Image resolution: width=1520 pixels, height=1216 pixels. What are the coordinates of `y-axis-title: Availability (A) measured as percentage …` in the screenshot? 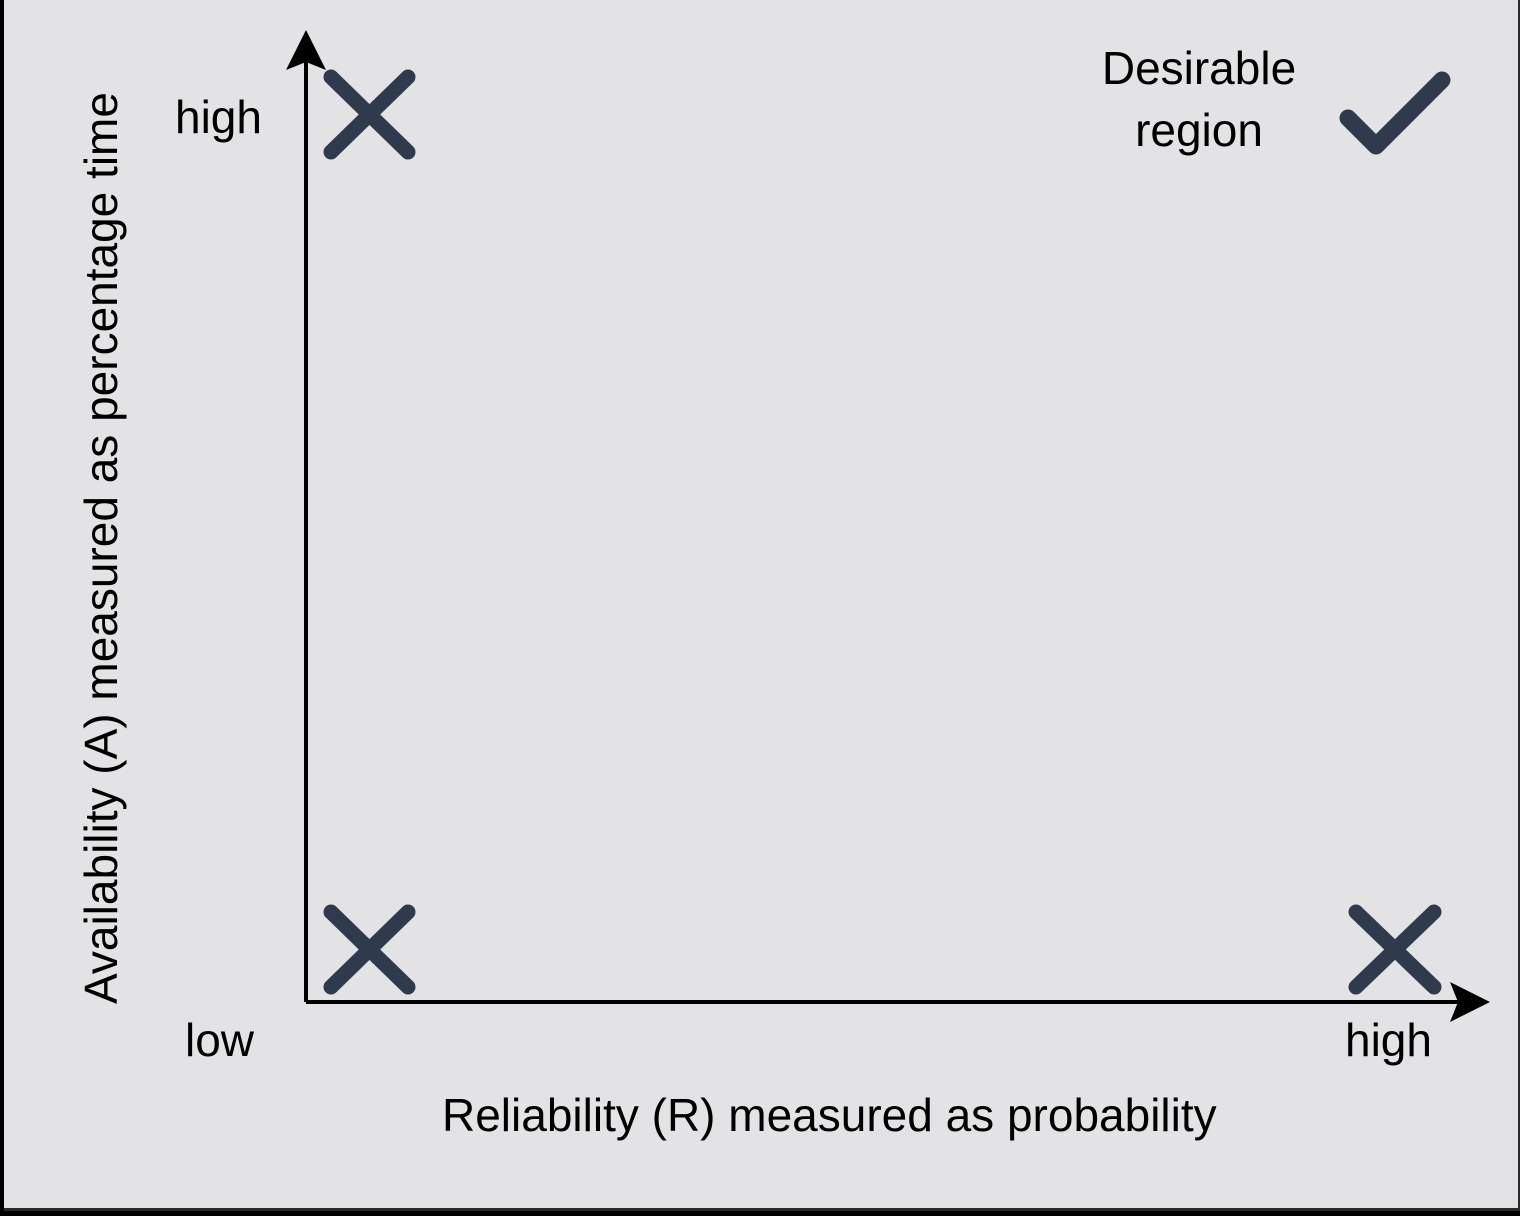 It's located at (101, 548).